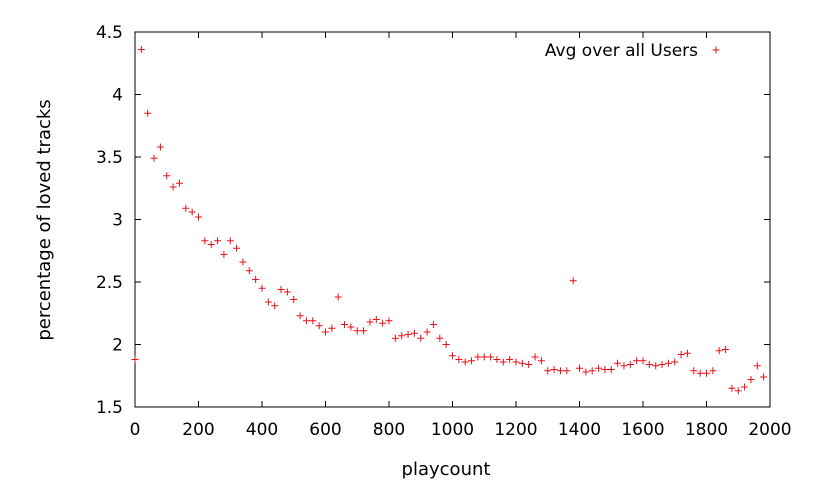 Image resolution: width=828 pixels, height=503 pixels. I want to click on y-tick-label: 2, so click(117, 346).